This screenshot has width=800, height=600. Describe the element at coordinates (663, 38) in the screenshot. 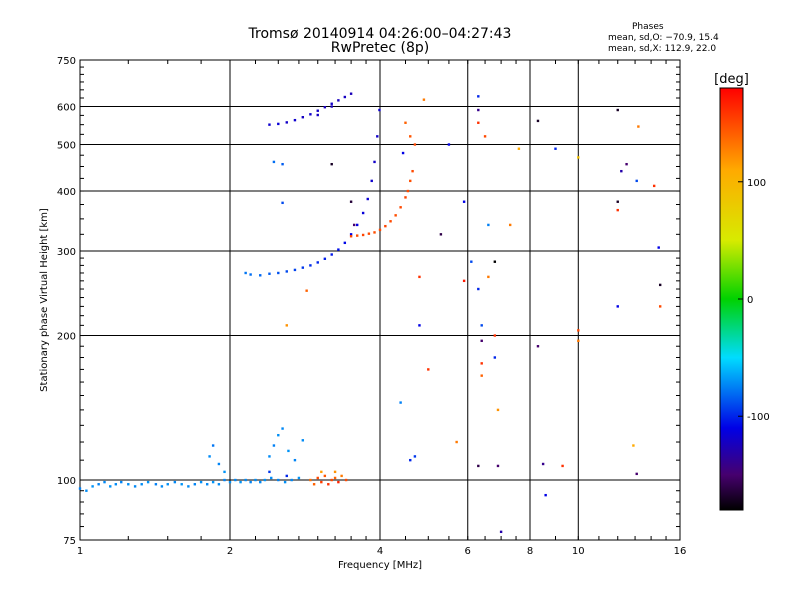

I see `phases-mean-o: mean, sd,O: −70.9, 15.4` at that location.